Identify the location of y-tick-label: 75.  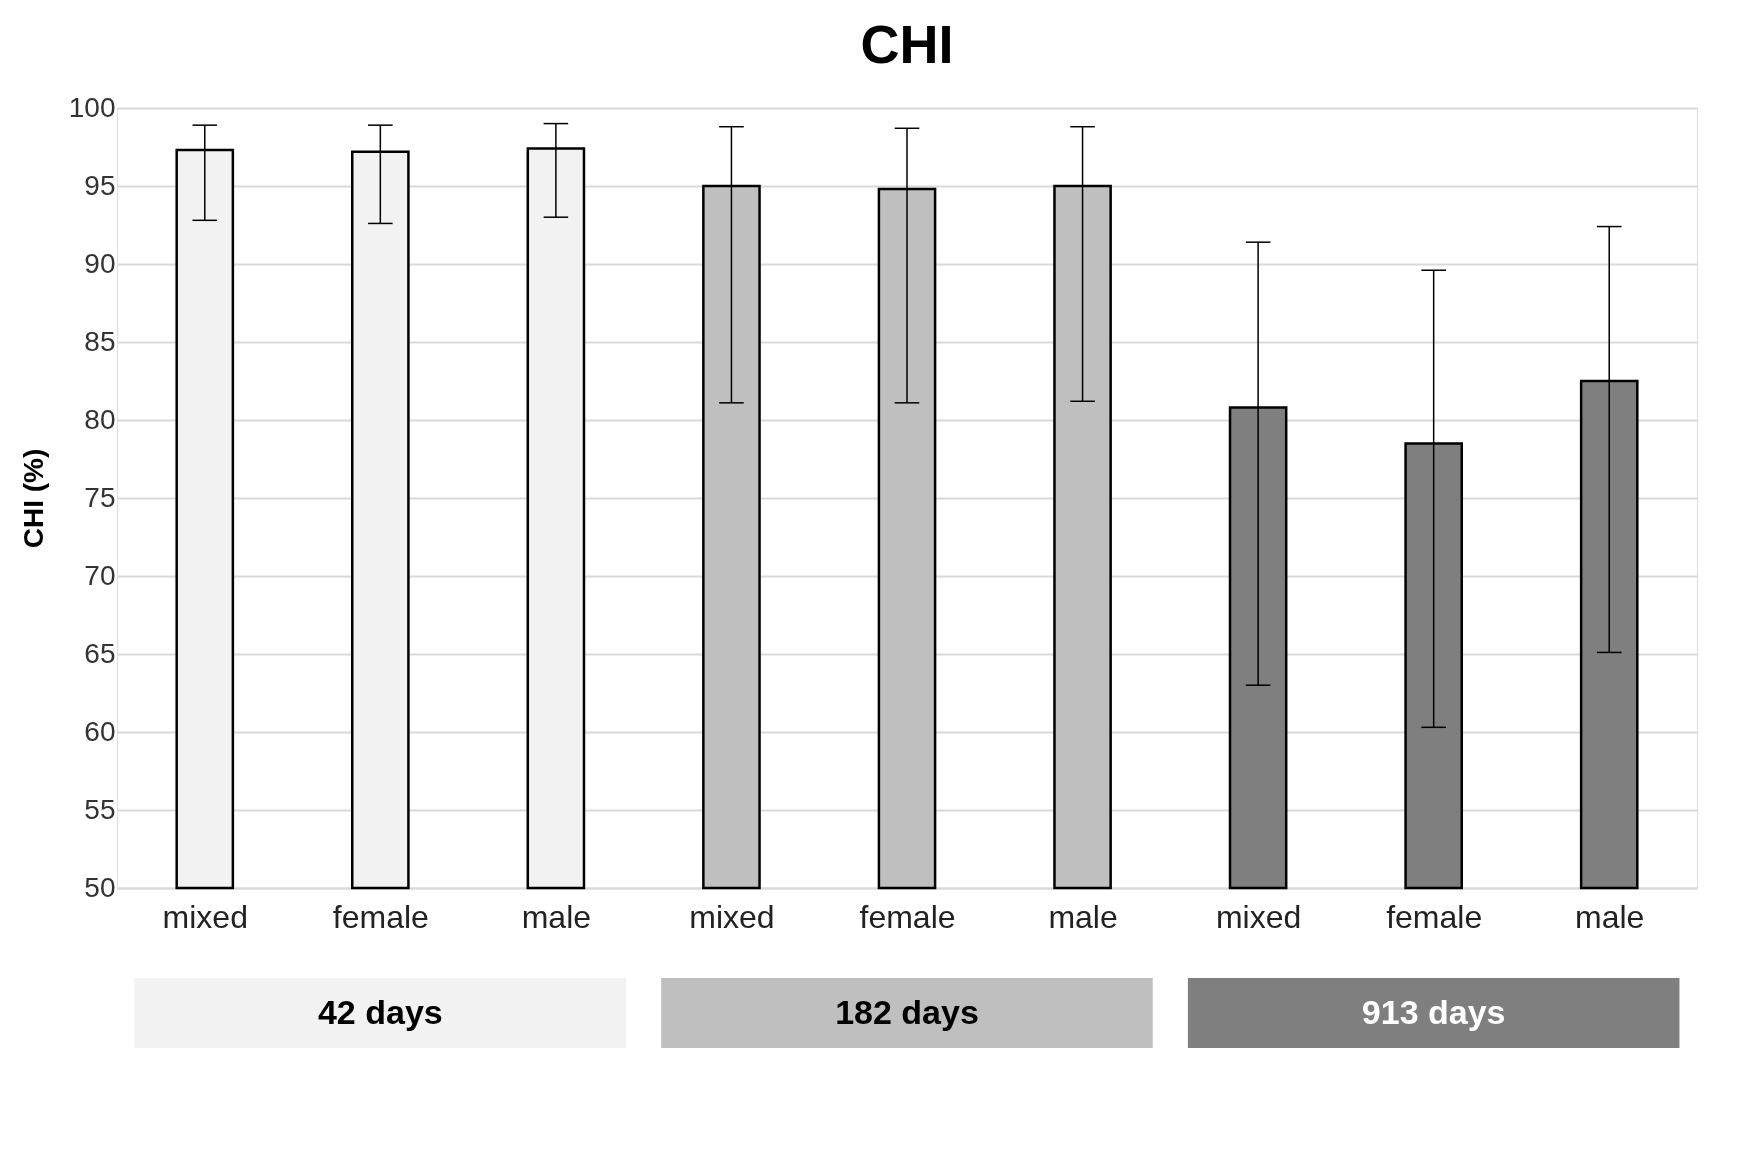
(100, 497).